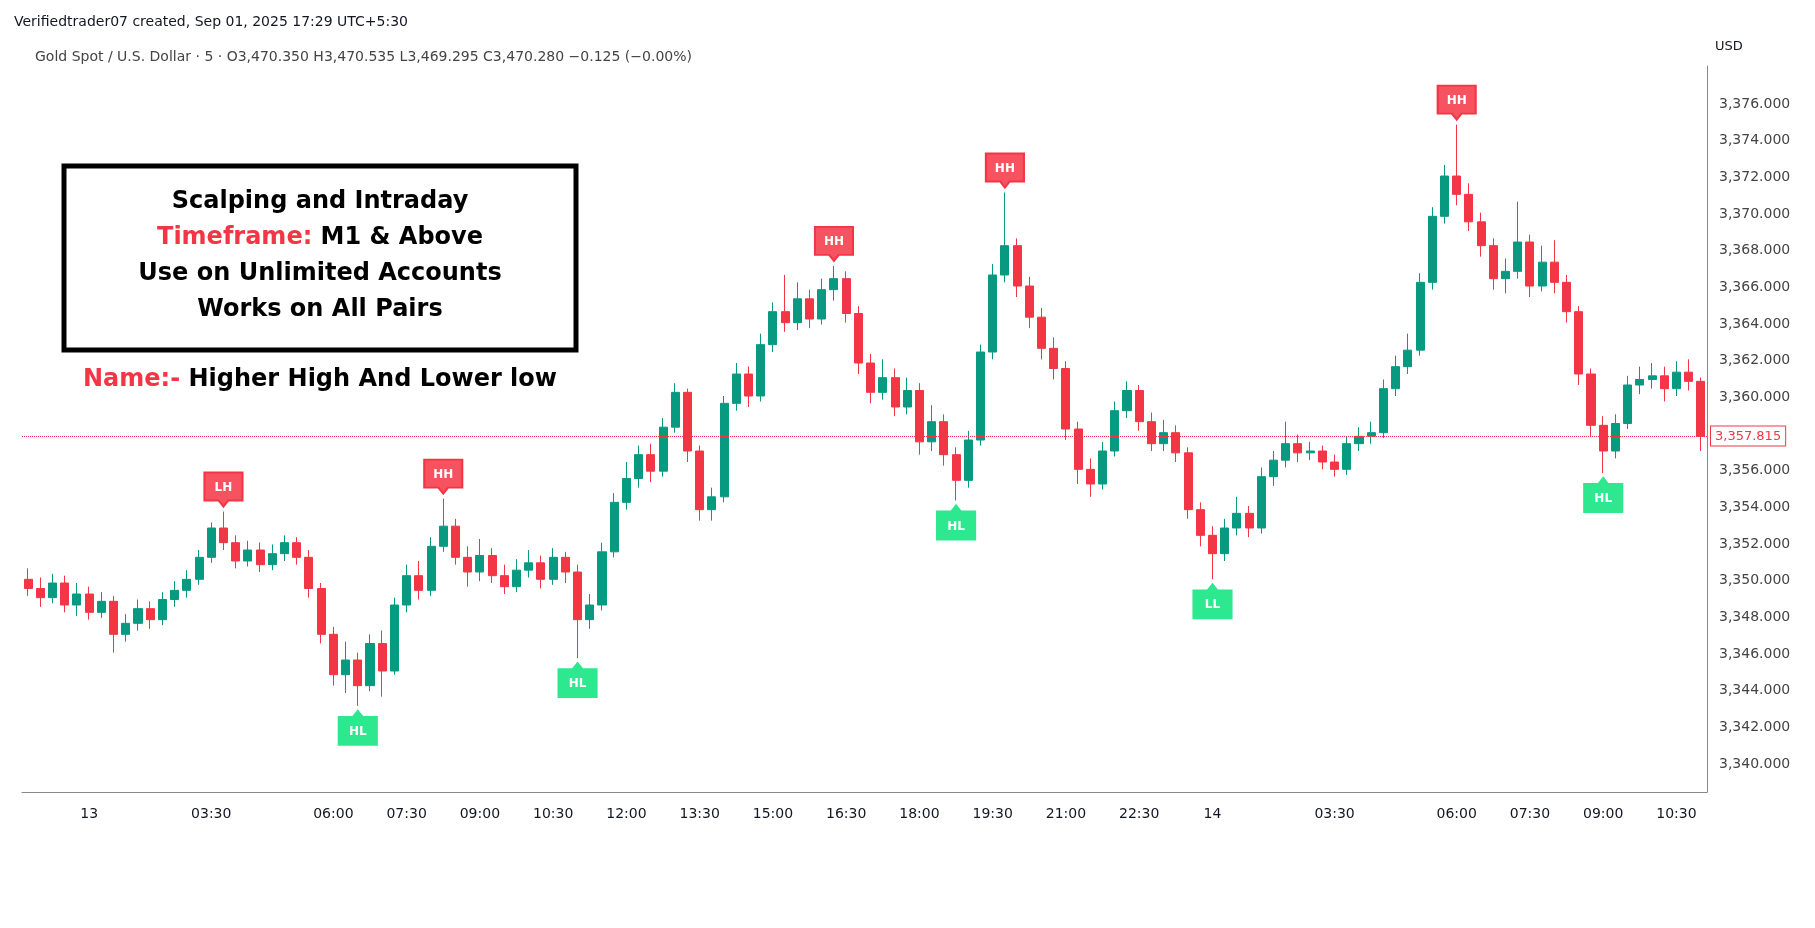 The width and height of the screenshot is (1815, 928). Describe the element at coordinates (1066, 813) in the screenshot. I see `x-tick-label: 21:00` at that location.